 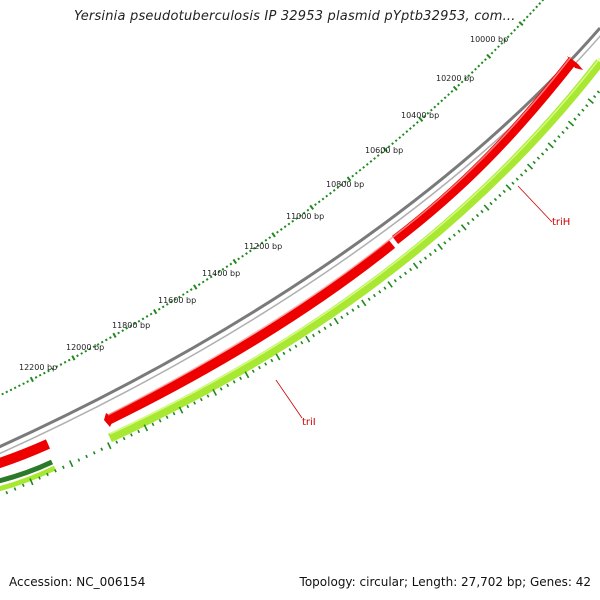 I want to click on ruler-label-11400: 11400 bp, so click(x=221, y=273).